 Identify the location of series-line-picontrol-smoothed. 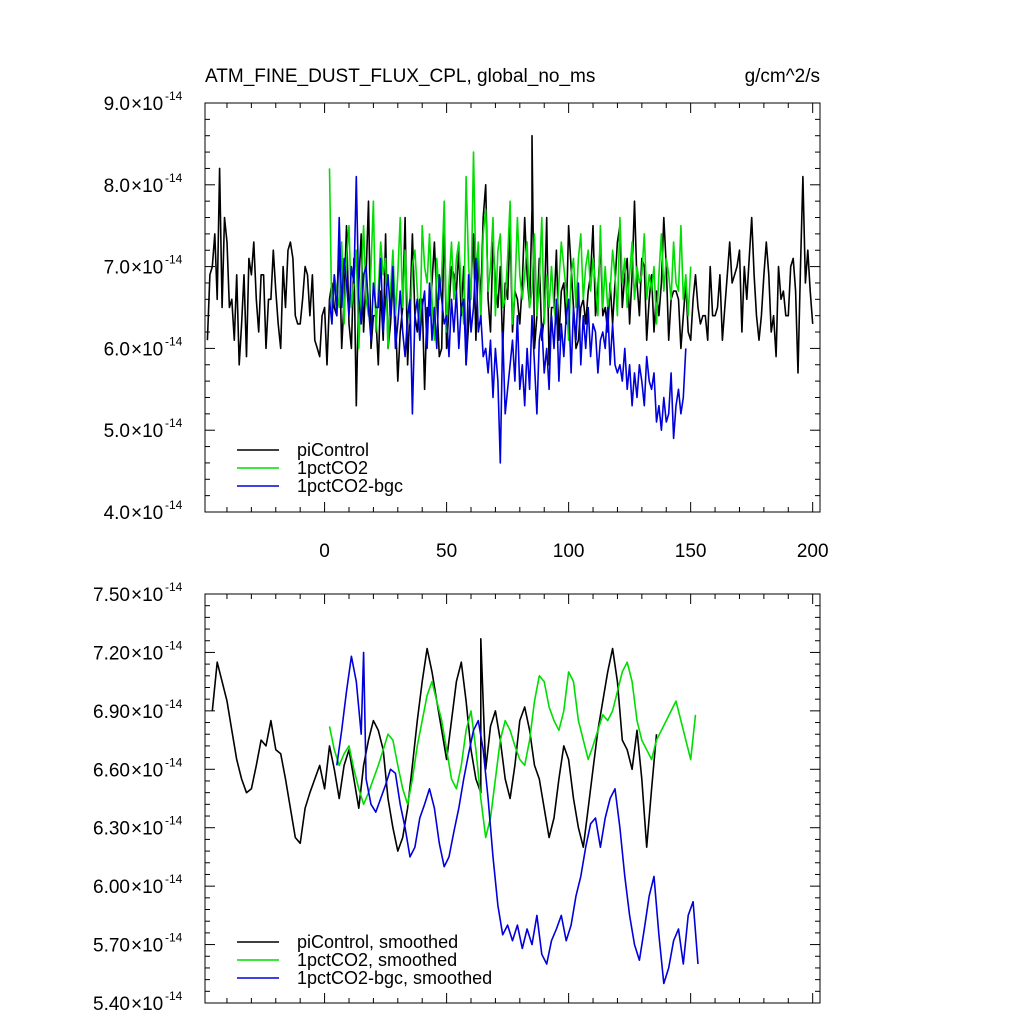
(434, 745).